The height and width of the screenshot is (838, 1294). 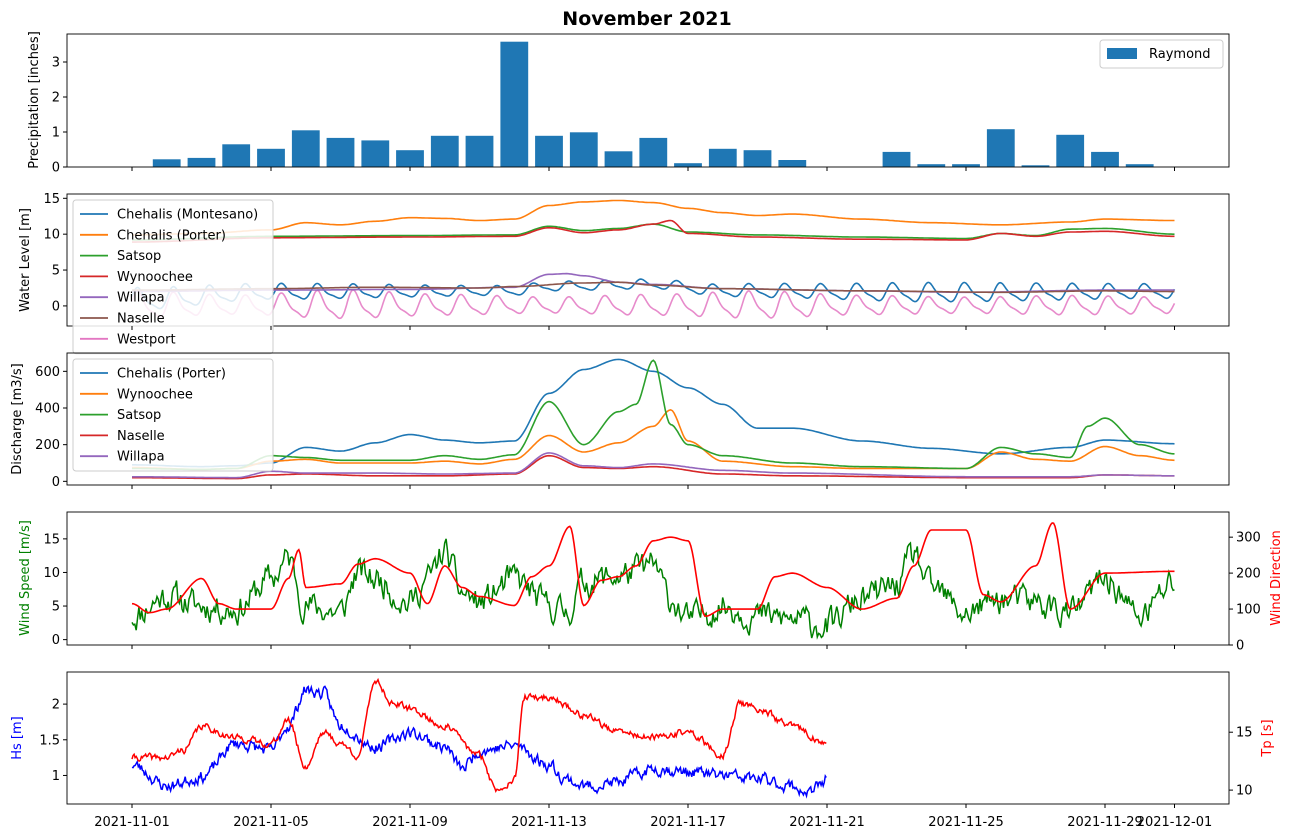 I want to click on y2-tick-label: 300, so click(x=1248, y=538).